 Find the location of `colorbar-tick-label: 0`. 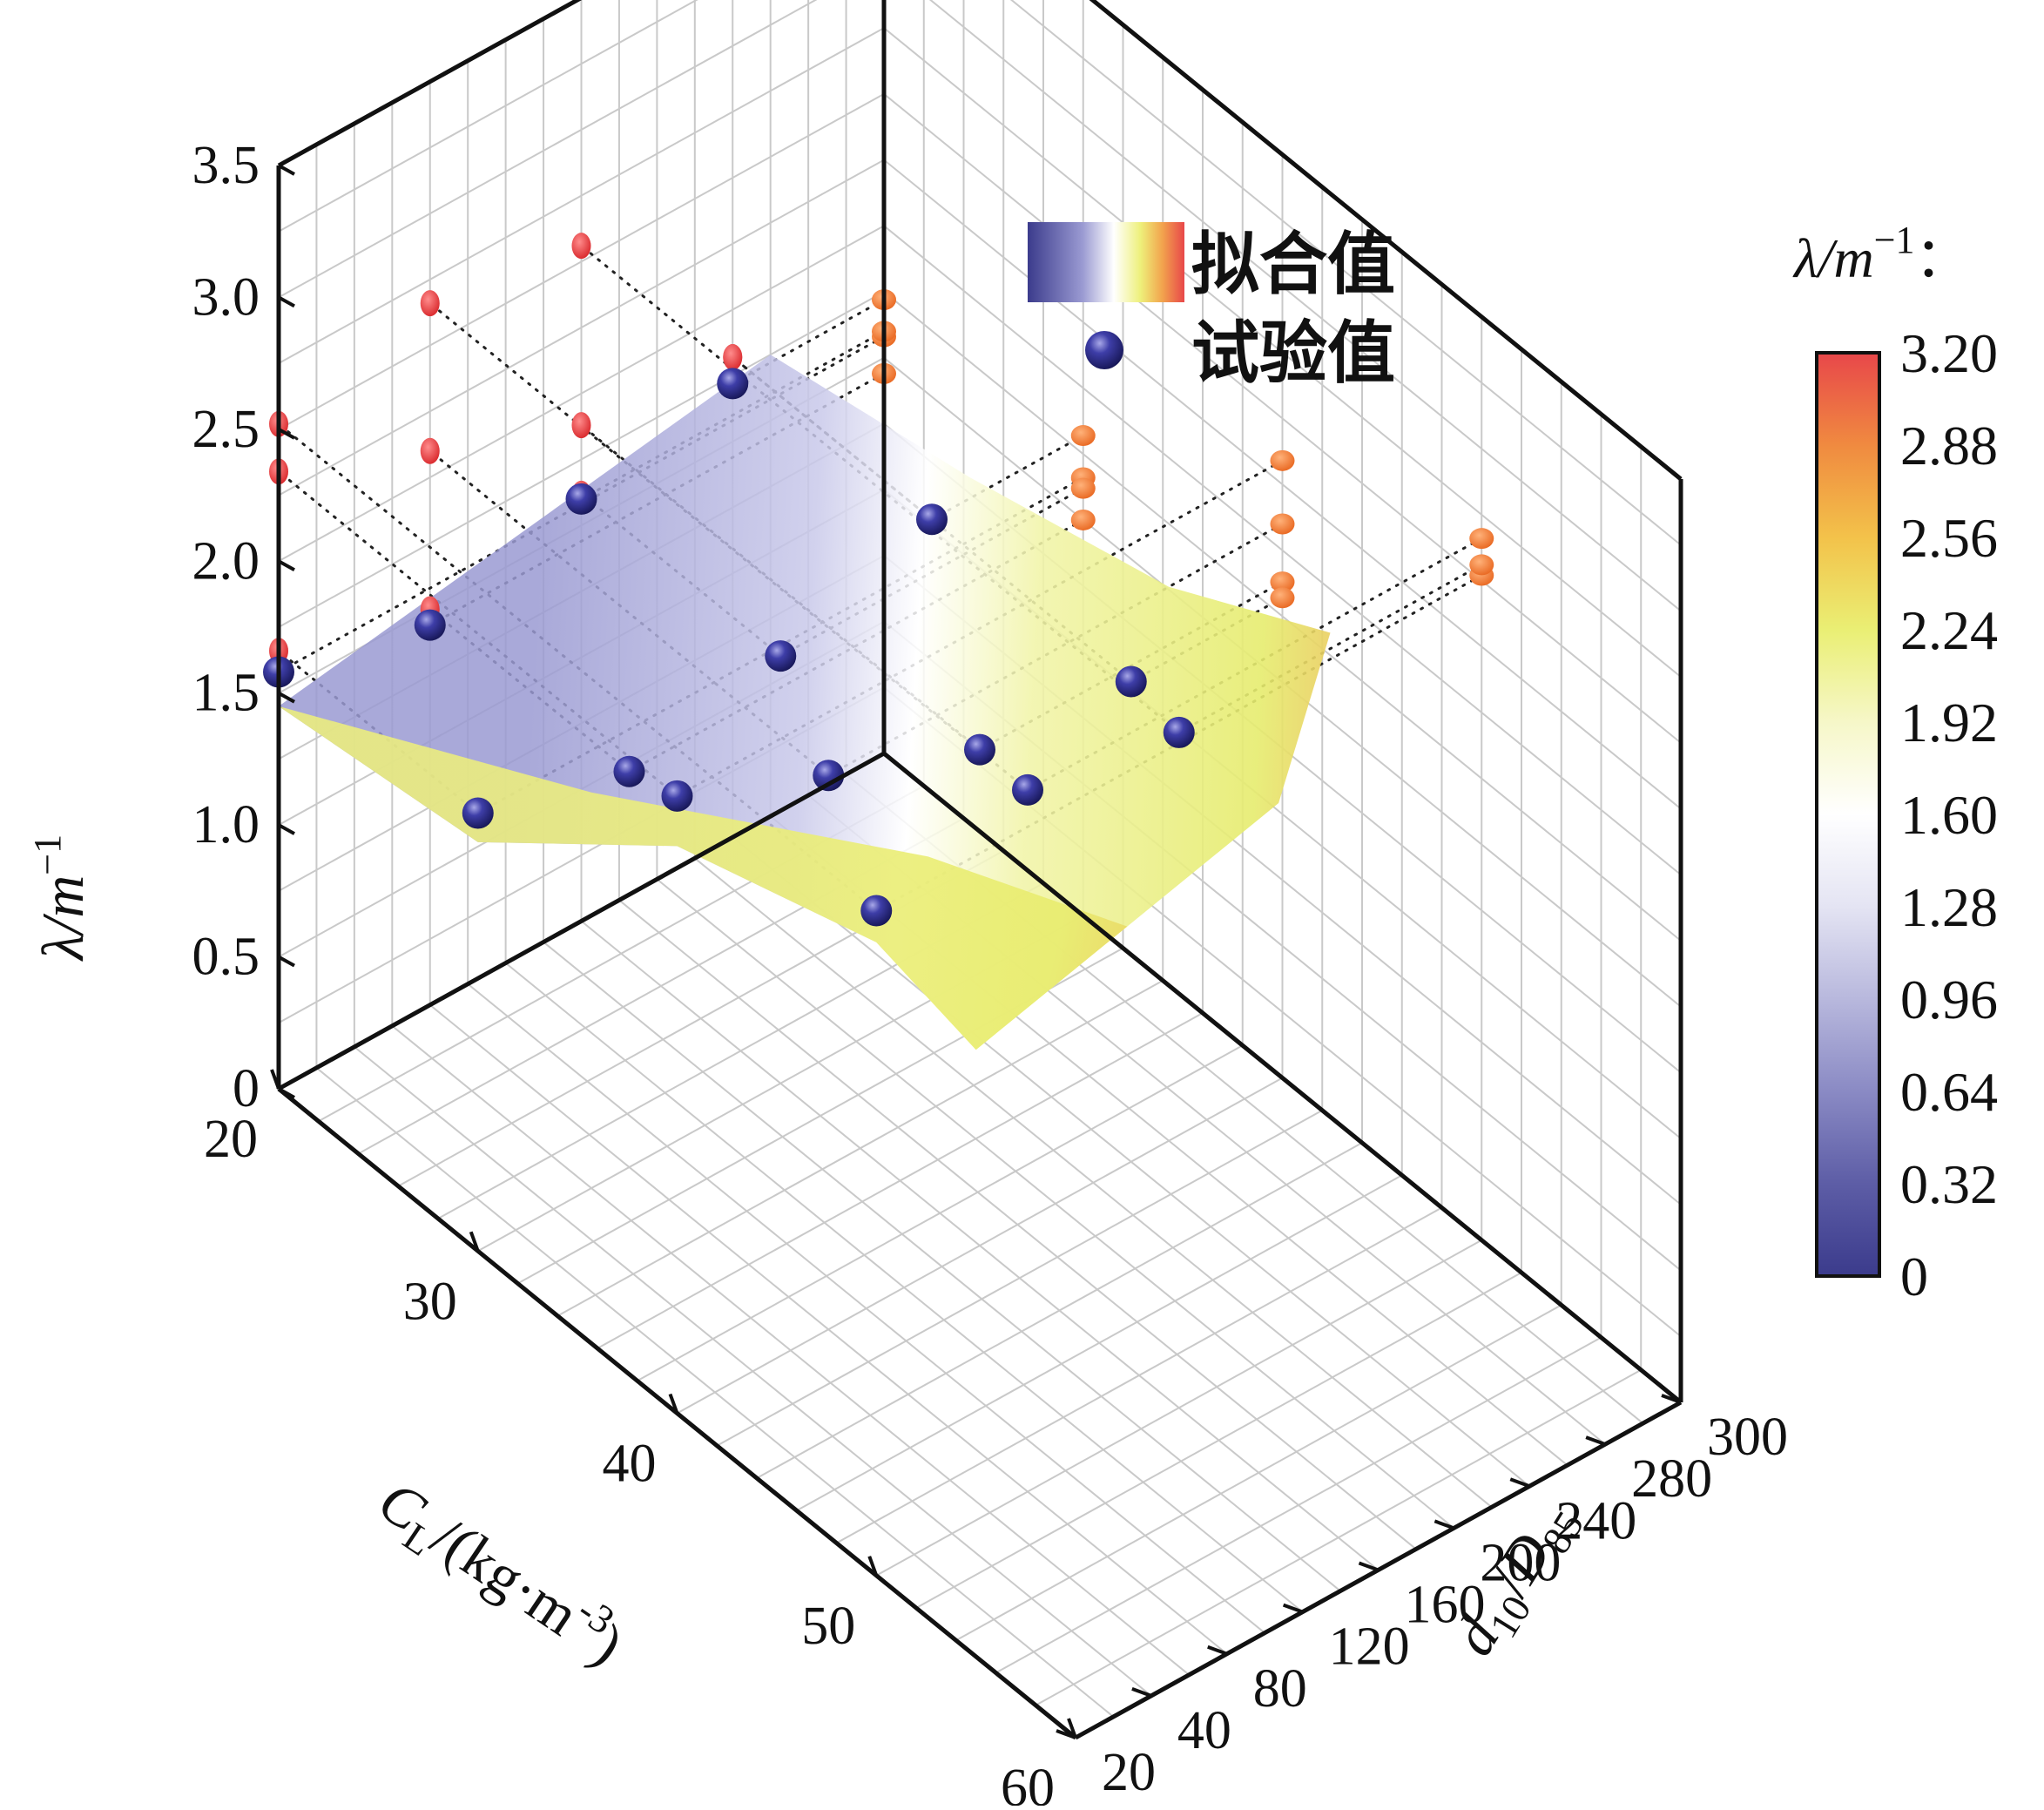

colorbar-tick-label: 0 is located at coordinates (1914, 1276).